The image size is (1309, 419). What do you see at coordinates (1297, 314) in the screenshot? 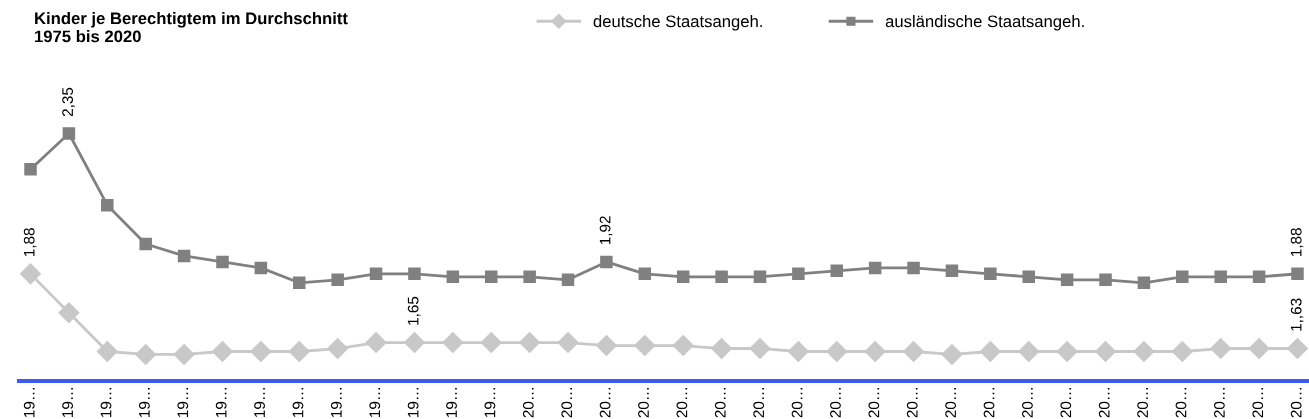
I see `data-label: 1,,63` at bounding box center [1297, 314].